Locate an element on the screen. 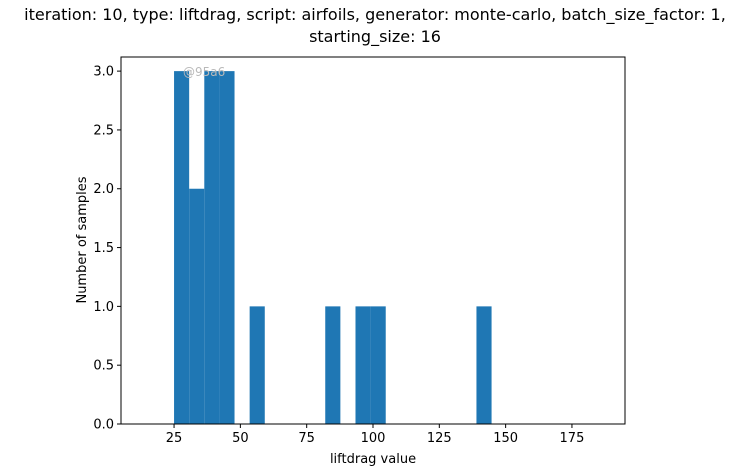 This screenshot has height=476, width=750. x-tick-label: 175 is located at coordinates (572, 438).